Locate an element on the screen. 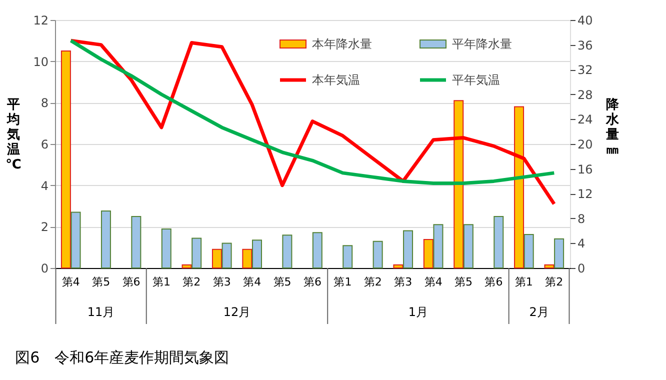  y-tick-label: 0 is located at coordinates (44, 269).